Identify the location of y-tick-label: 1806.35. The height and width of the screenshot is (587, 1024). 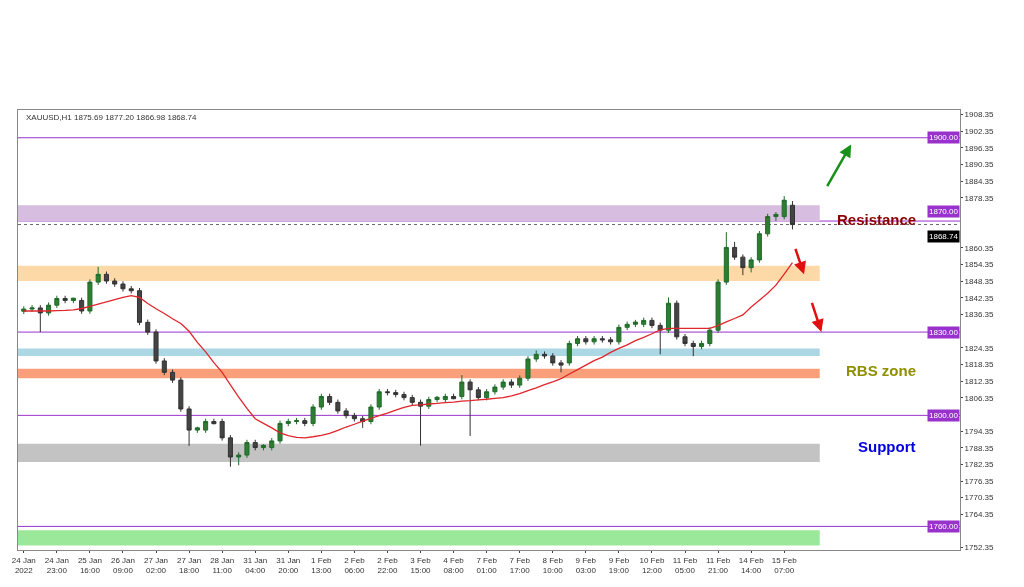
(979, 398).